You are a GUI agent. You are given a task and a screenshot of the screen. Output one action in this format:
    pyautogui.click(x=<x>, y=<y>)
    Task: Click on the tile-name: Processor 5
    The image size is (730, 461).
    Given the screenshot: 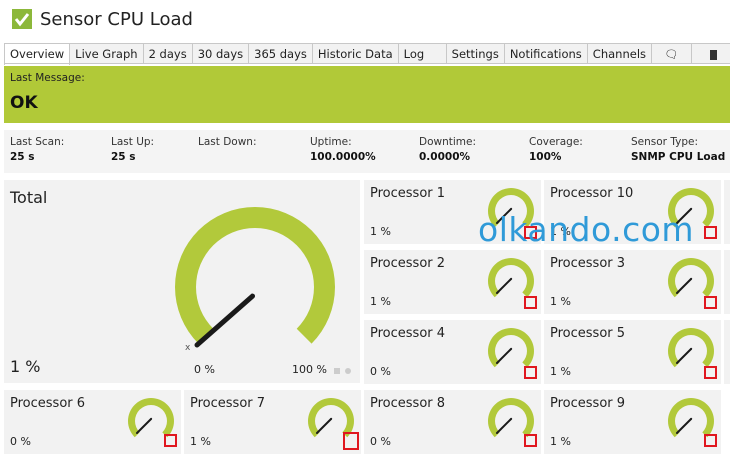 What is the action you would take?
    pyautogui.click(x=588, y=333)
    